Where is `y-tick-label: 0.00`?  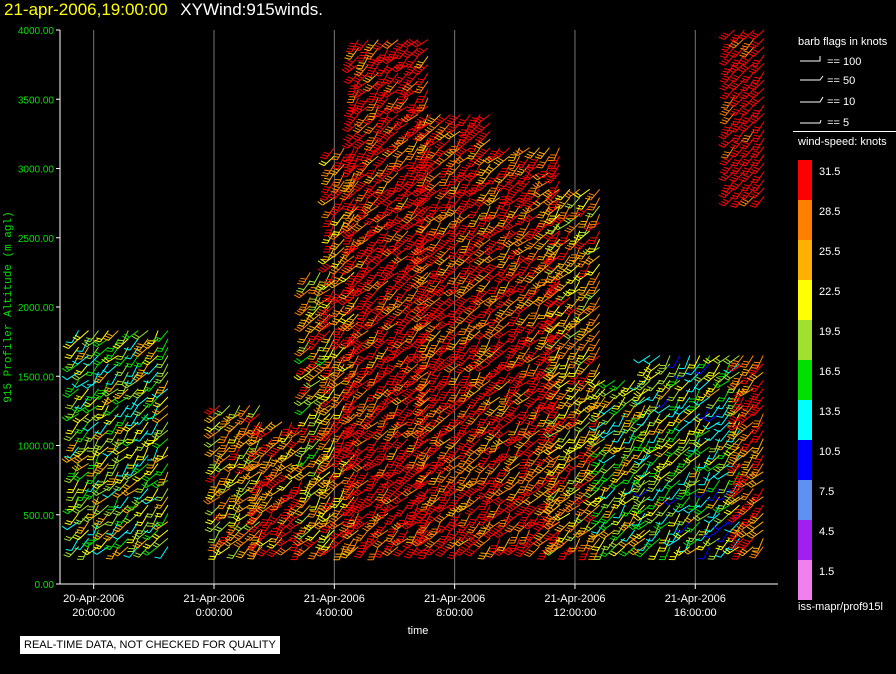
y-tick-label: 0.00 is located at coordinates (45, 585).